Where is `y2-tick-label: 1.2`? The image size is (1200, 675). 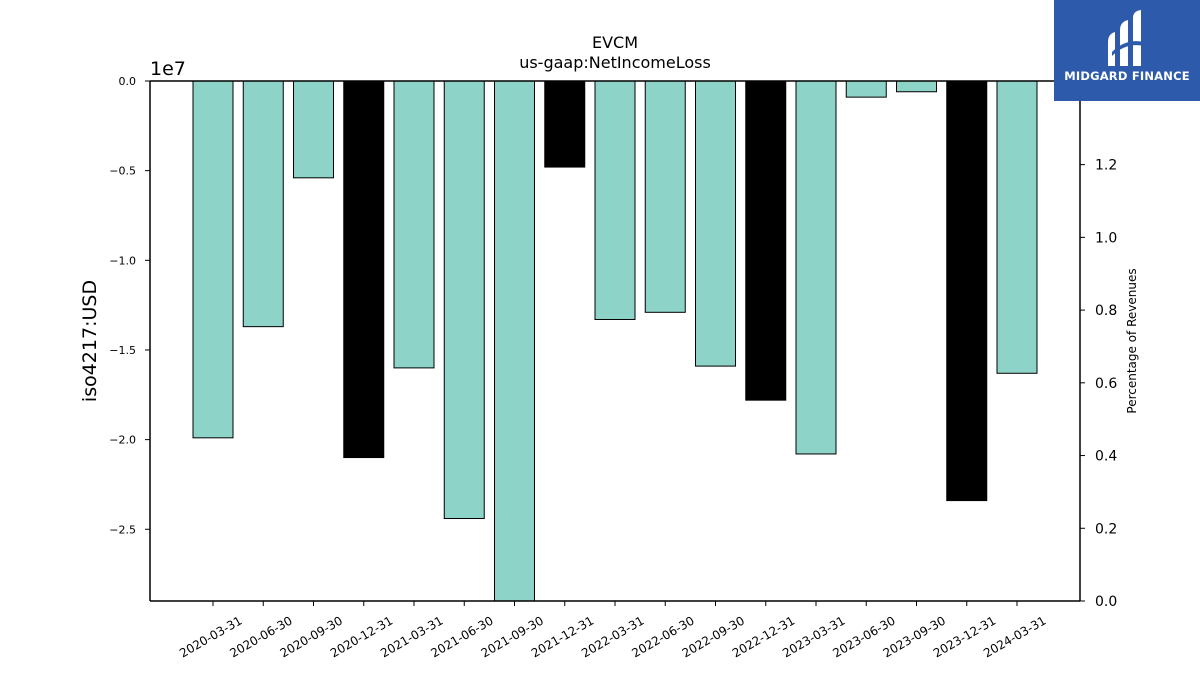 y2-tick-label: 1.2 is located at coordinates (1106, 166).